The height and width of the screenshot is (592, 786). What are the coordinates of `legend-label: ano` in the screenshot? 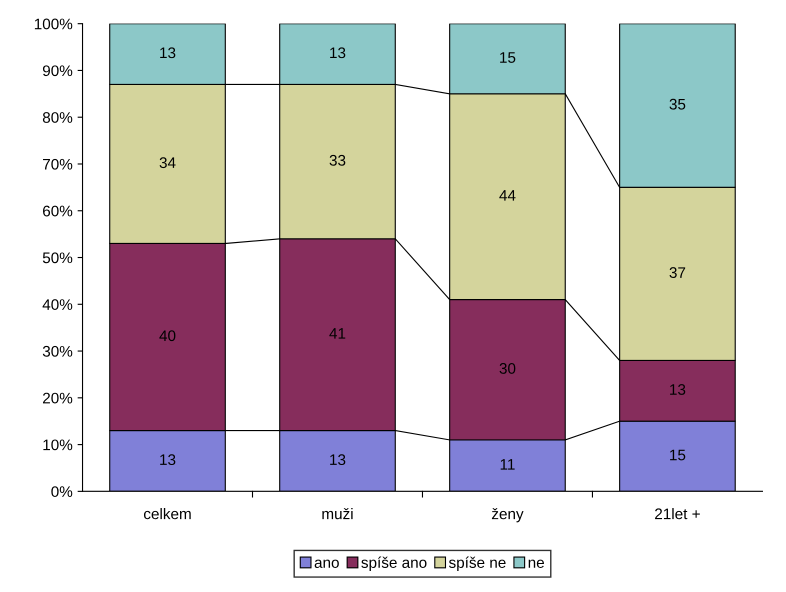 It's located at (326, 564).